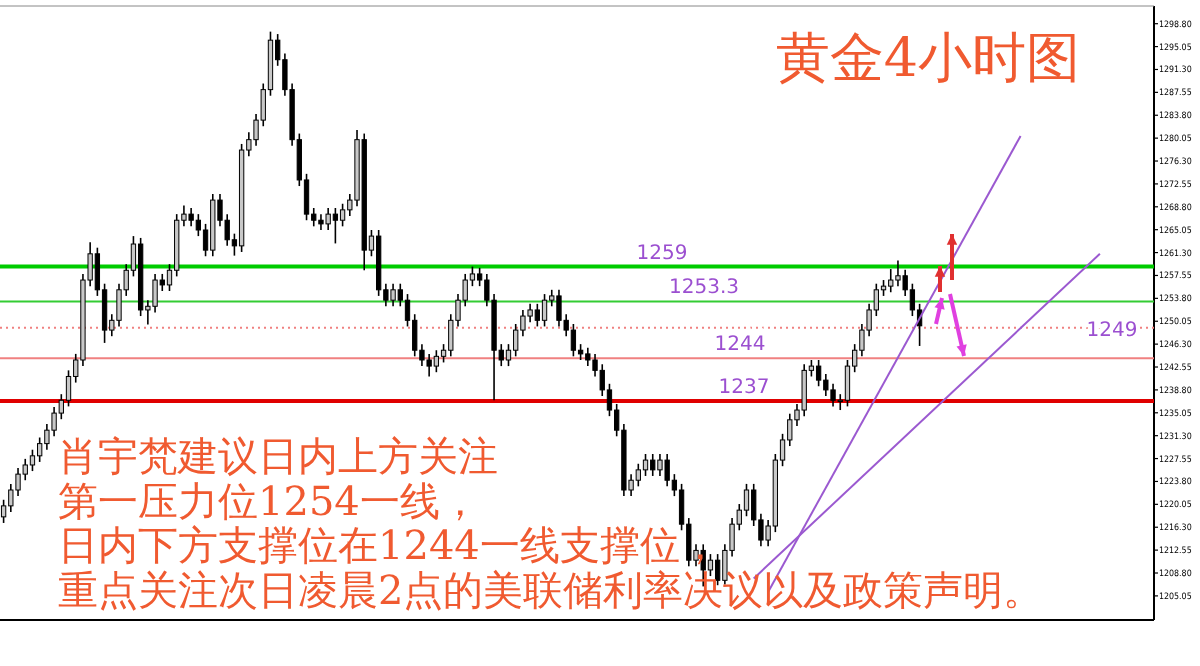 The image size is (1200, 666). Describe the element at coordinates (662, 253) in the screenshot. I see `ref-line-label: 1259` at that location.